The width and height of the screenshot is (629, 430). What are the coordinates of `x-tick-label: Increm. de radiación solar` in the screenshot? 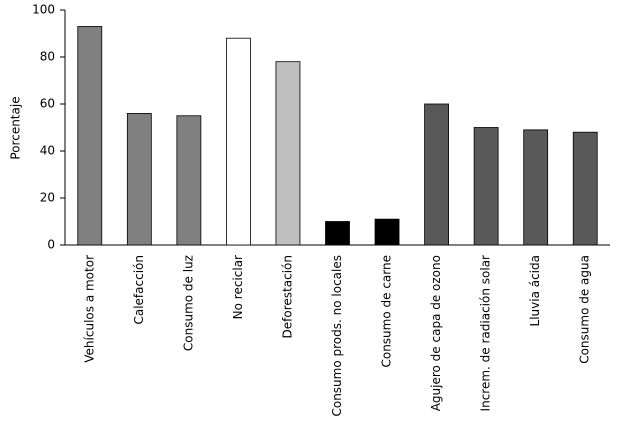 It's located at (486, 333).